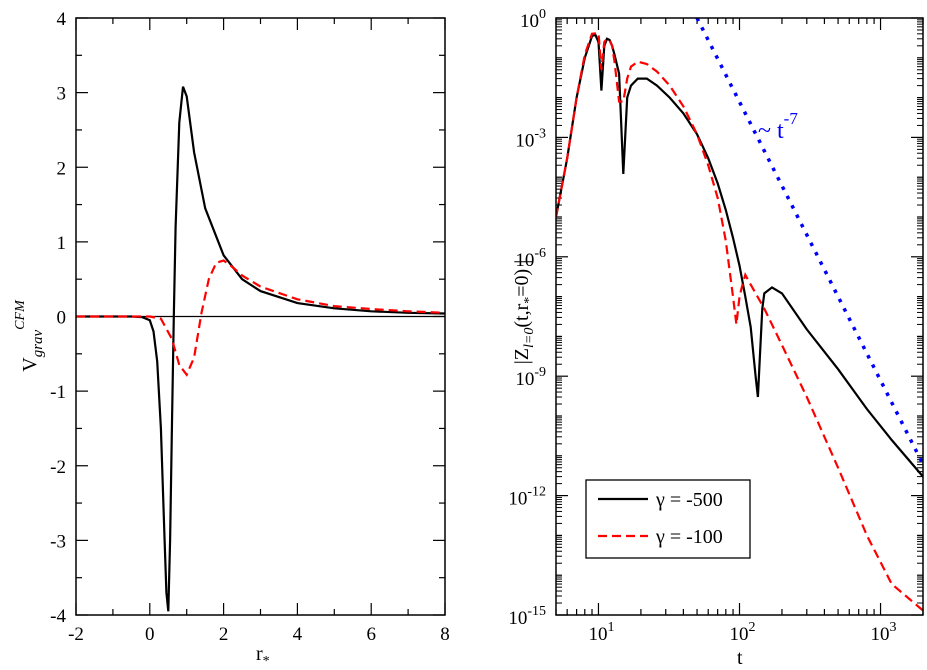 The width and height of the screenshot is (927, 670). I want to click on left-y-tick-label: -1, so click(58, 392).